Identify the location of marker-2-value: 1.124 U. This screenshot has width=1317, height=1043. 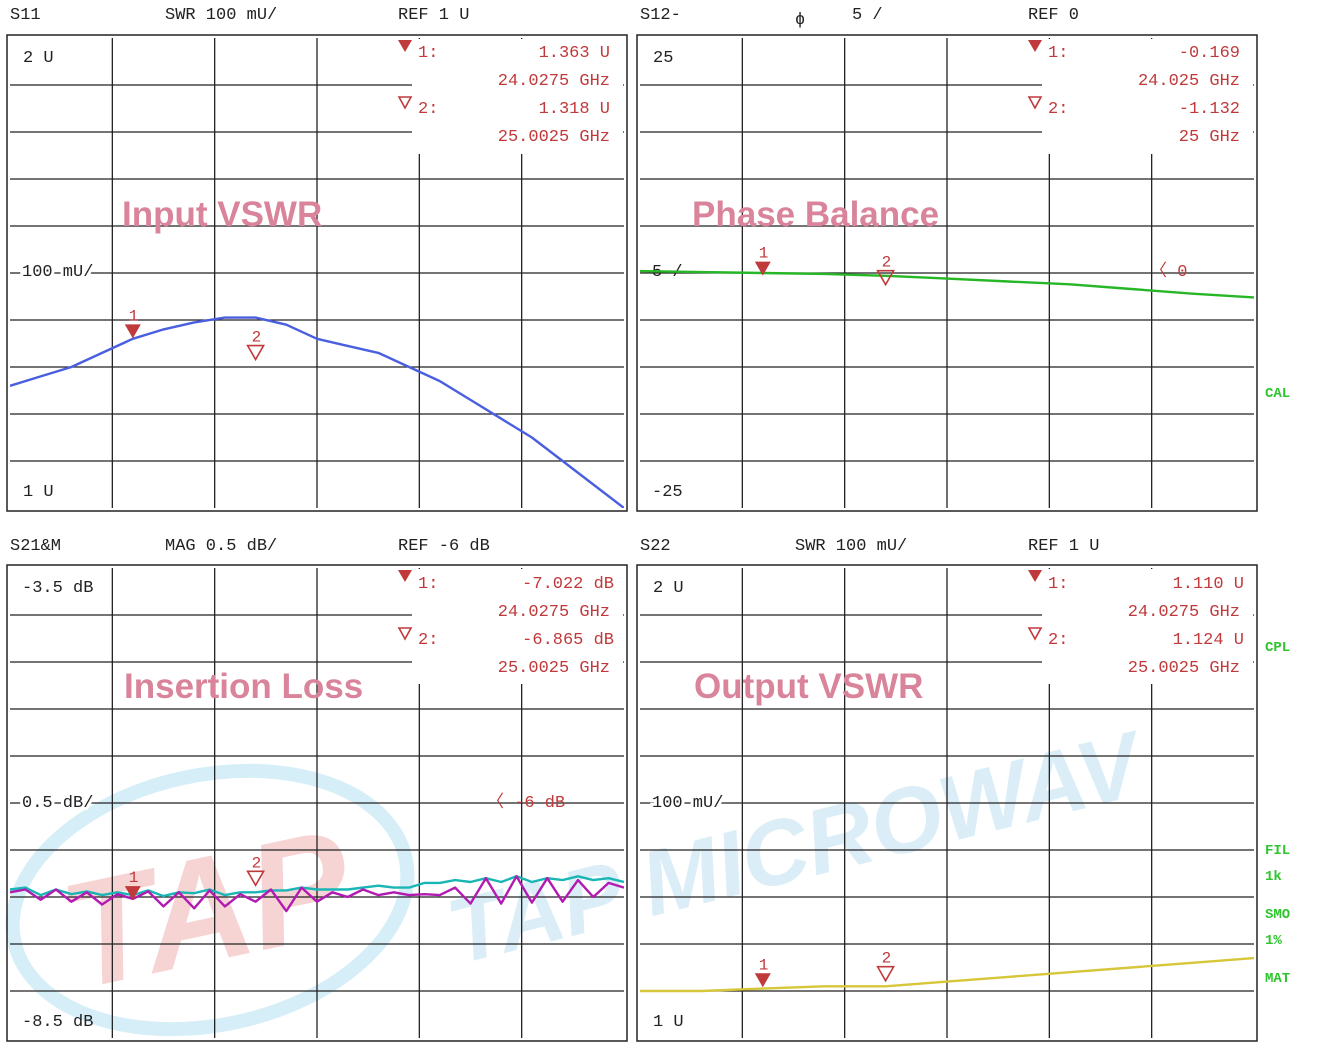
(1208, 640).